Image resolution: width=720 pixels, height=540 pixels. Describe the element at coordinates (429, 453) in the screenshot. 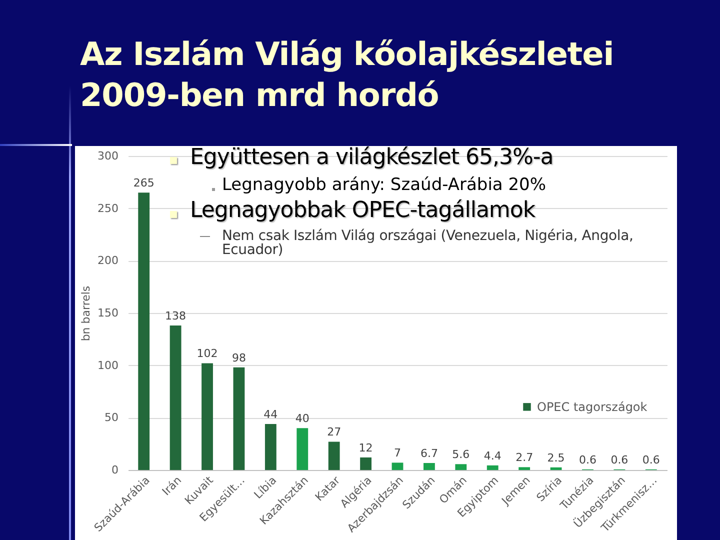

I see `data-label: 6.7` at that location.